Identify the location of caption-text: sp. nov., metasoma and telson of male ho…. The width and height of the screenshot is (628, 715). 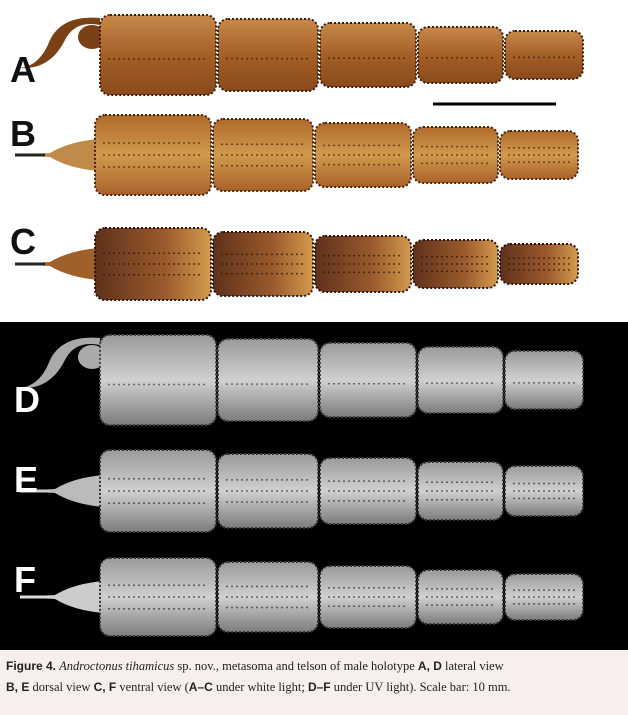
(296, 666).